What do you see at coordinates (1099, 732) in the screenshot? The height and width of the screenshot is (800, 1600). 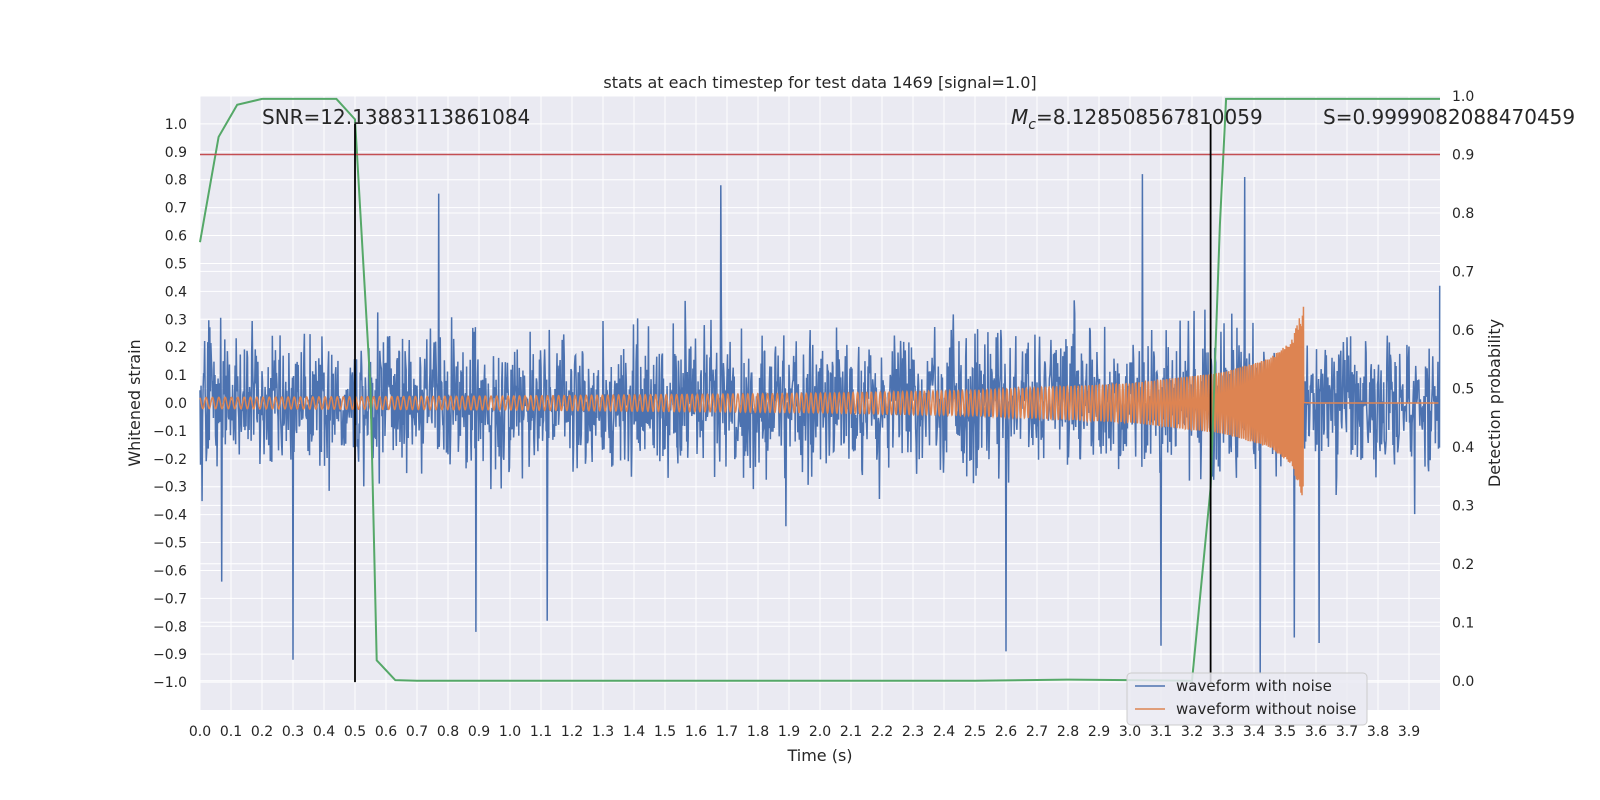 I see `x-tick-label: 2.9` at bounding box center [1099, 732].